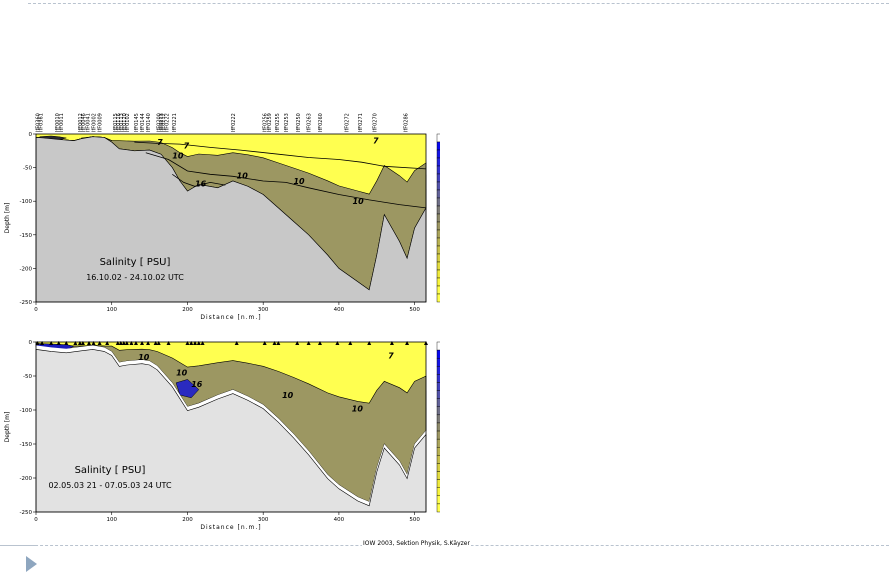  I want to click on station-label: IfF0259, so click(270, 122).